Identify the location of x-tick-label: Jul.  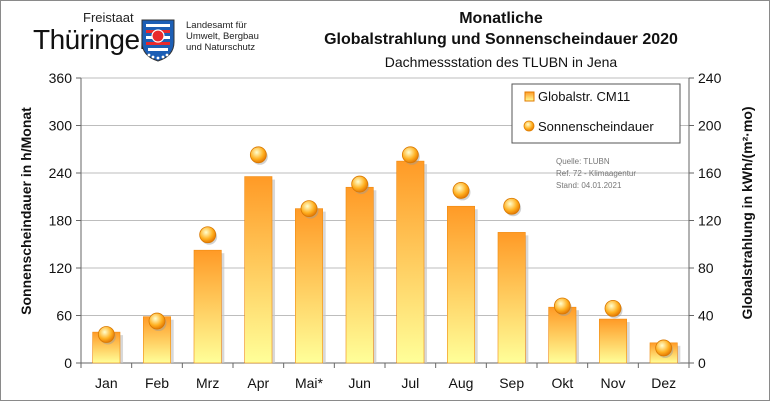
(410, 383).